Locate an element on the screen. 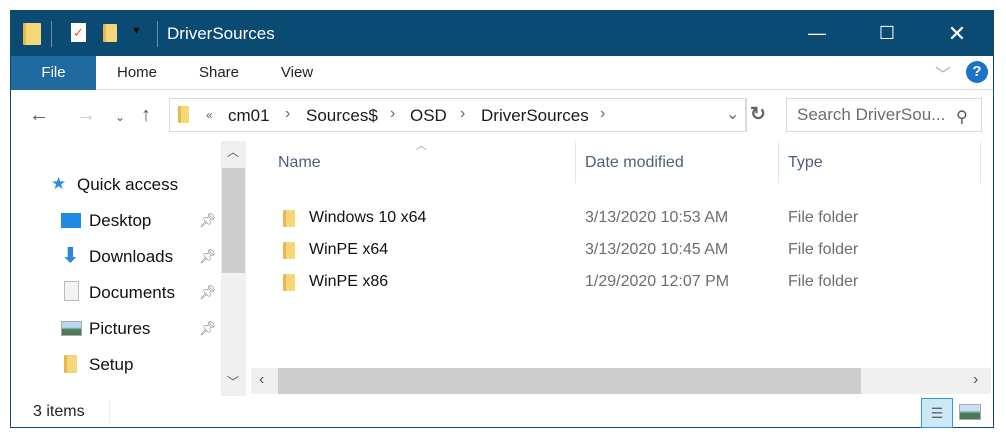 This screenshot has height=436, width=1006. nav-setup: Setup is located at coordinates (111, 364).